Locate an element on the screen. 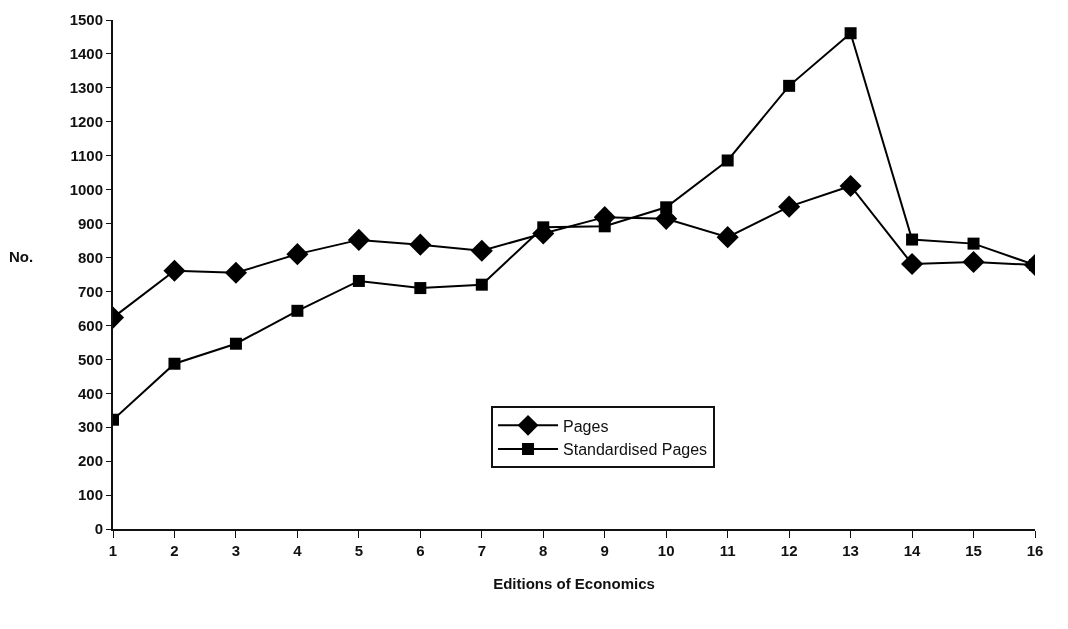  x-tick-label: 15 is located at coordinates (973, 550).